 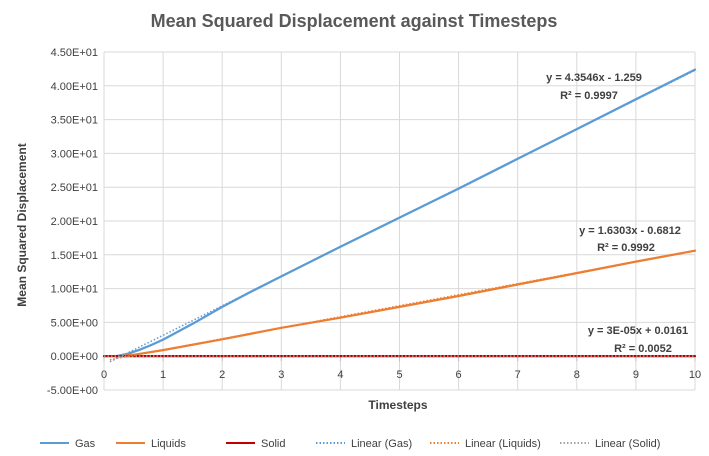 What do you see at coordinates (695, 375) in the screenshot?
I see `x-tick-label: 10` at bounding box center [695, 375].